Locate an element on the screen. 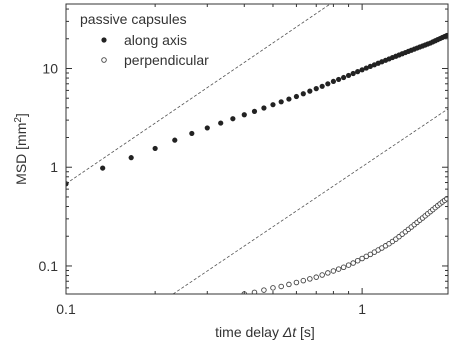  y-tick-label-10: 10 is located at coordinates (50, 68).